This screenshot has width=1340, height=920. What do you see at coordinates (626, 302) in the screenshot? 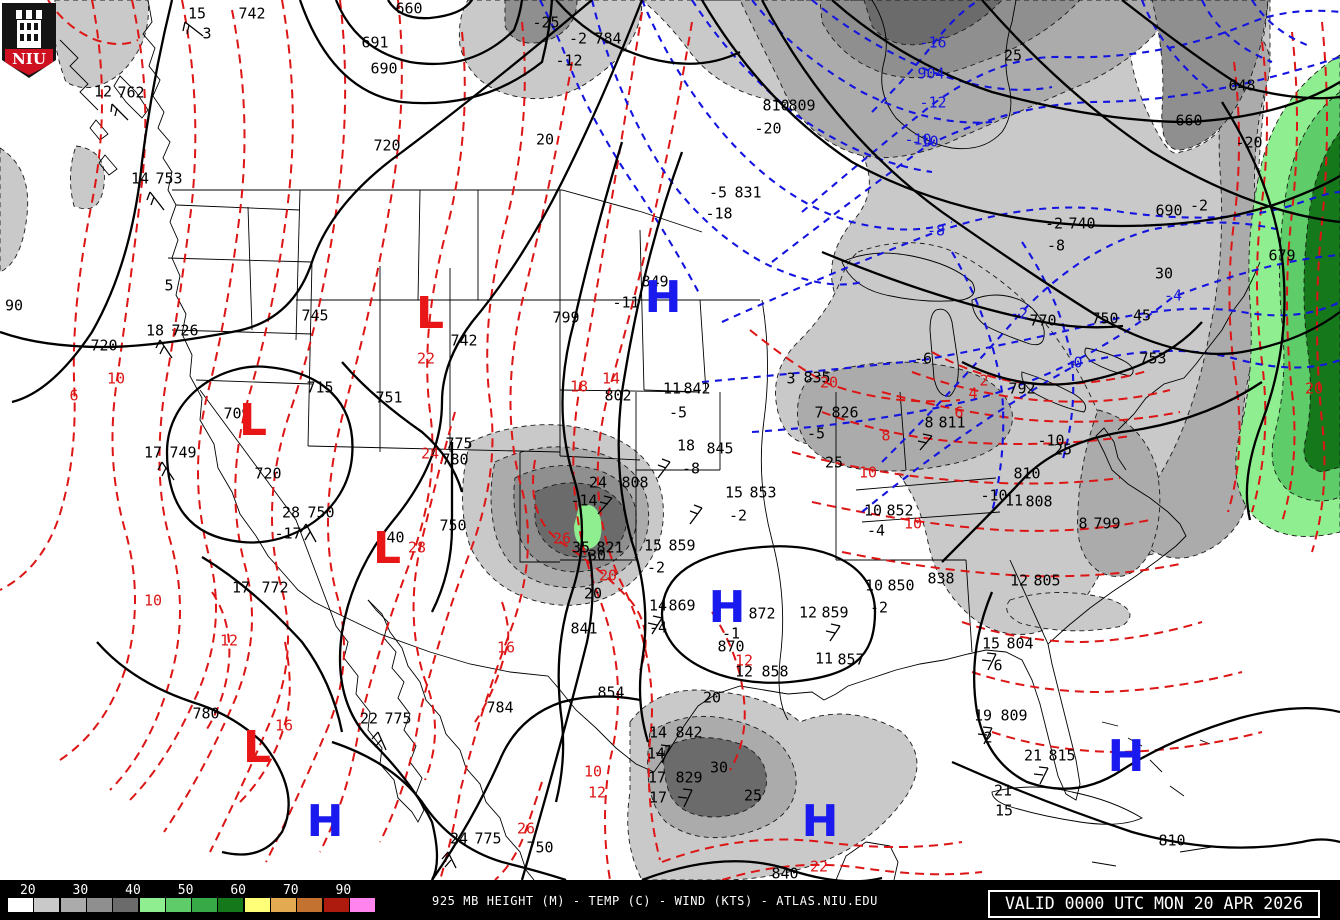
I see `contour-label: -11` at bounding box center [626, 302].